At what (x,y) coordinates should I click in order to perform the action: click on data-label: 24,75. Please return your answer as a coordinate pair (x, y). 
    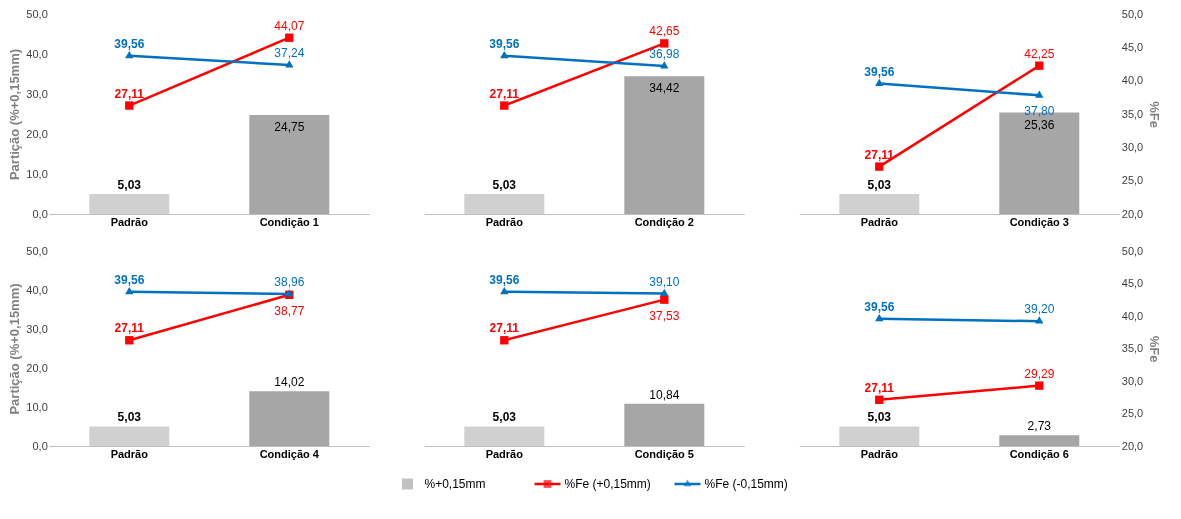
    Looking at the image, I should click on (289, 127).